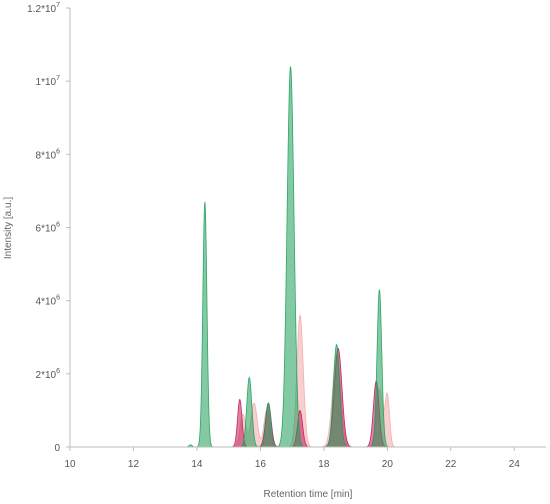 The image size is (550, 504). What do you see at coordinates (57, 448) in the screenshot?
I see `y-tick-label: 0` at bounding box center [57, 448].